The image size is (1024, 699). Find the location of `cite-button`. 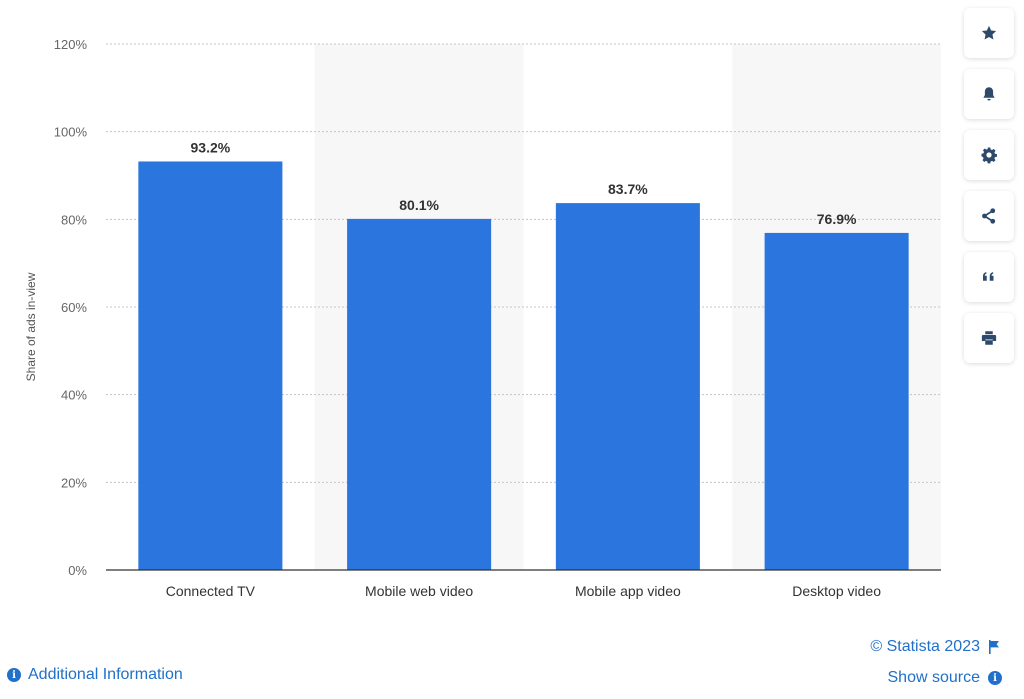

cite-button is located at coordinates (989, 277).